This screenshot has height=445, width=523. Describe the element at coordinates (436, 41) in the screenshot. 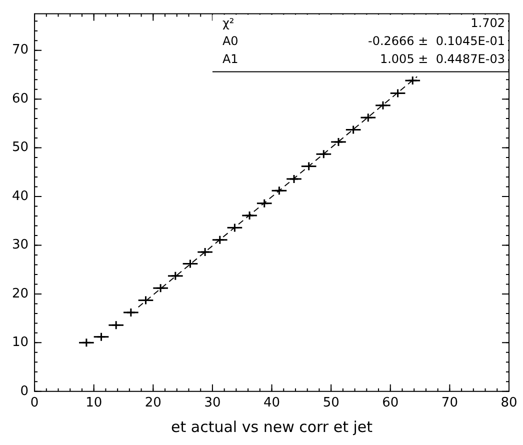

I see `annotation: -0.2666 ± 0.1045E-01` at that location.